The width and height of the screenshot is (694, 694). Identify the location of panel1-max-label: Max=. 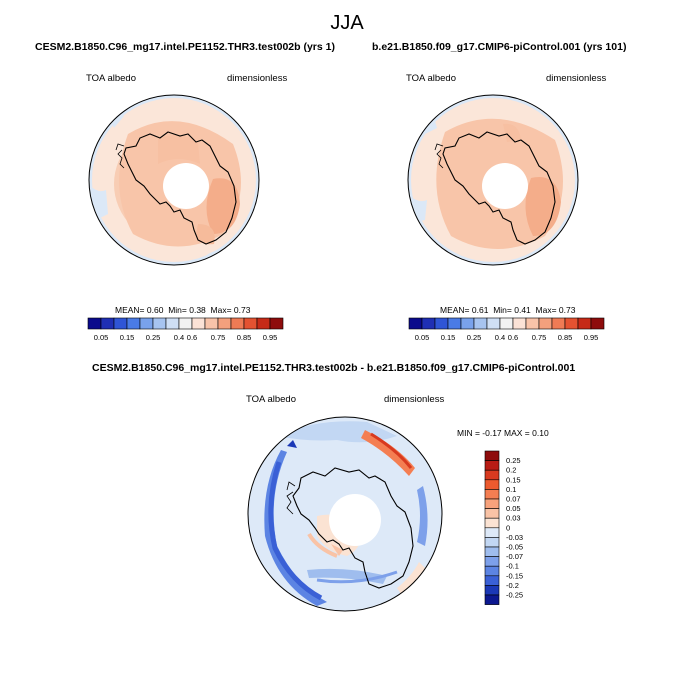
(221, 310).